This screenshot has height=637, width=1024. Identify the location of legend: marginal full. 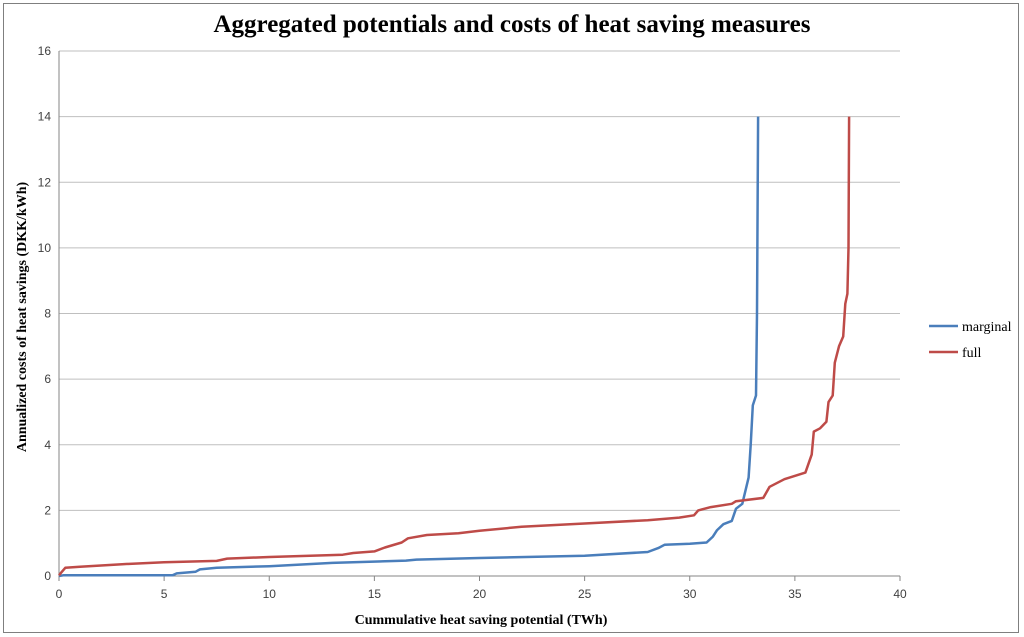
(970, 340).